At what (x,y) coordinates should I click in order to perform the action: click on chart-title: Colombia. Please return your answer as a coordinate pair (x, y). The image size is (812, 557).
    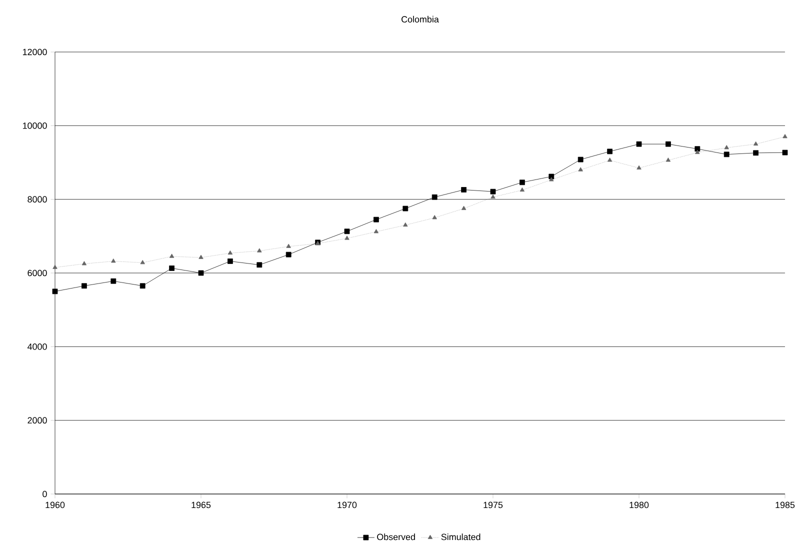
    Looking at the image, I should click on (420, 19).